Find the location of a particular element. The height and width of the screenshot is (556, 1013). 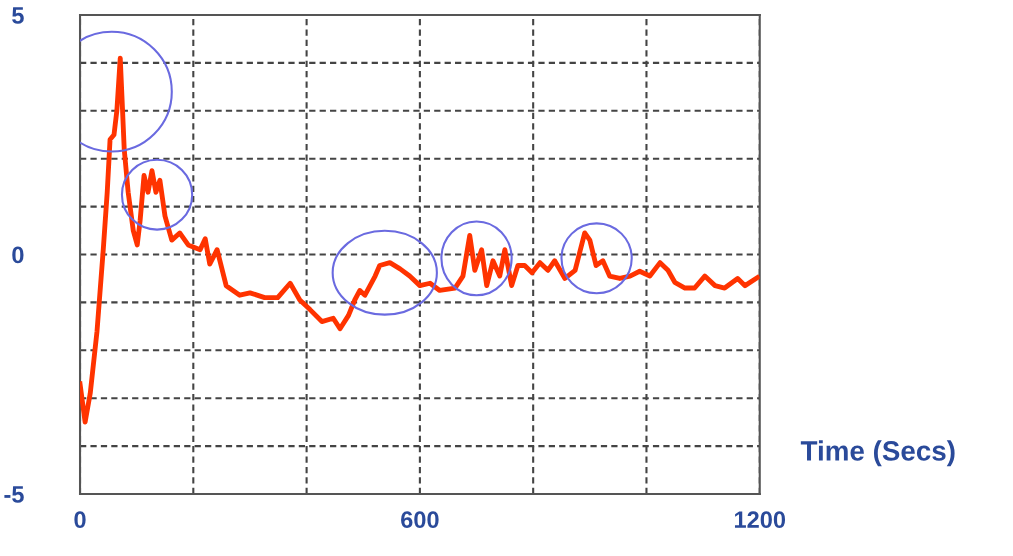

x-tick-label: 0 is located at coordinates (80, 520).